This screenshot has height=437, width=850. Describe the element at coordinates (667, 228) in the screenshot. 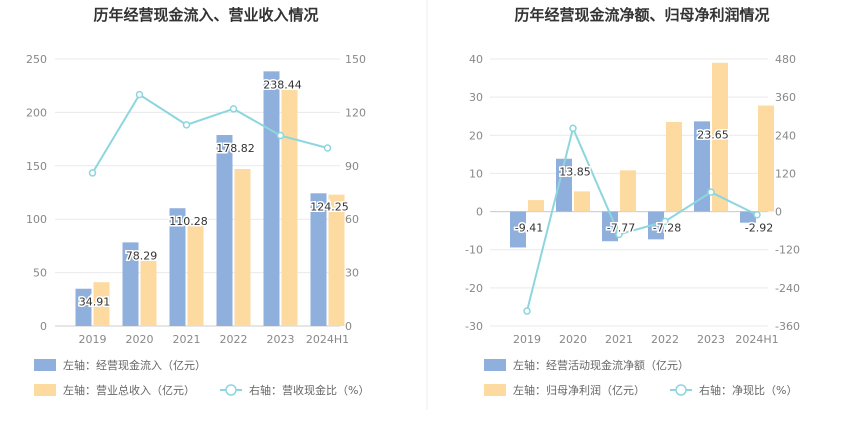

I see `bar-data-label: -7.28` at that location.